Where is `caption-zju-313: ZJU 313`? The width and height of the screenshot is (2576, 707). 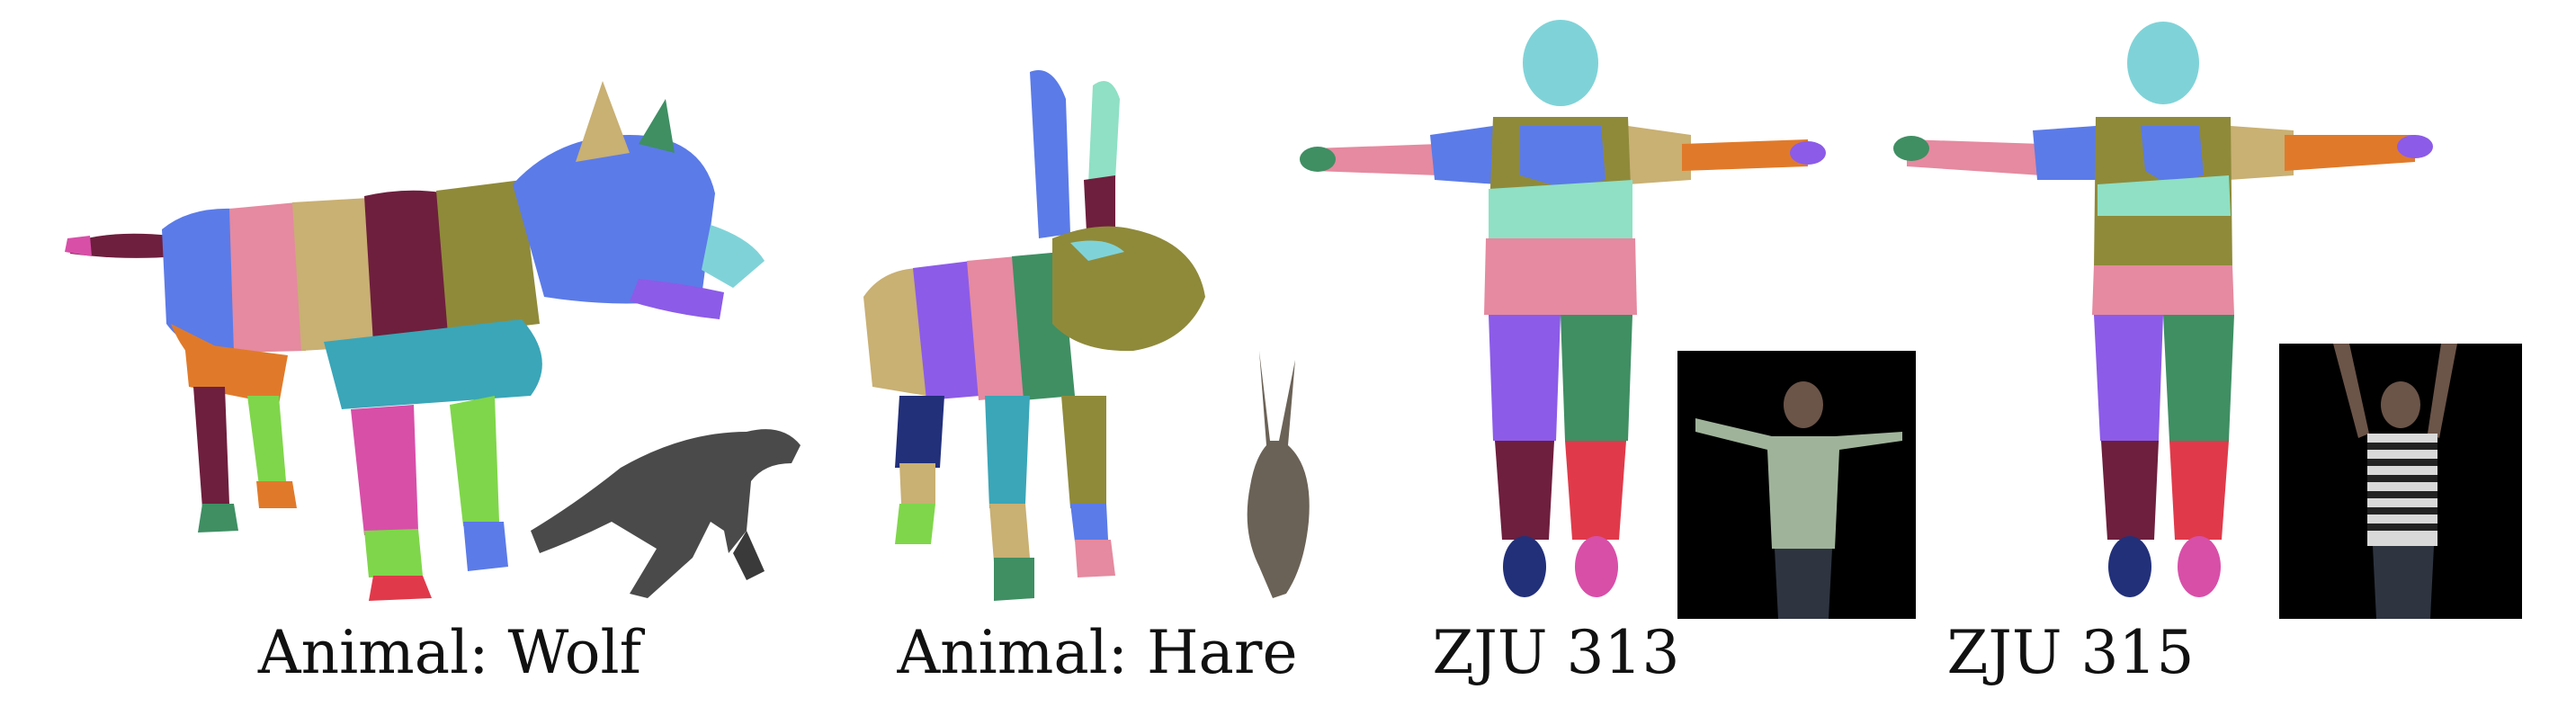
caption-zju-313: ZJU 313 is located at coordinates (1556, 652).